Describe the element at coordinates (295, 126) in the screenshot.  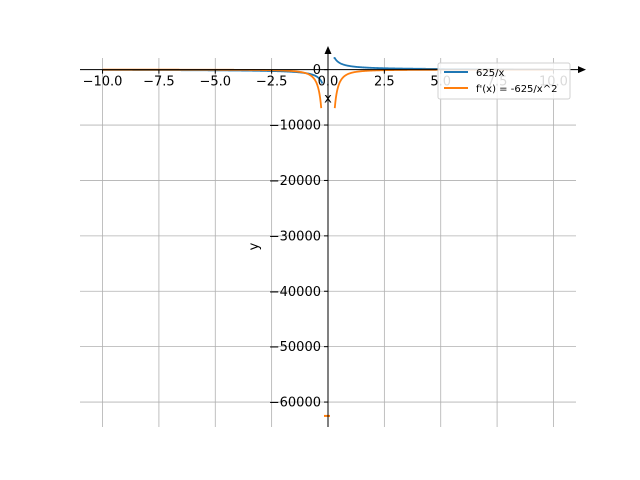
I see `y-tick-label: −10000` at that location.